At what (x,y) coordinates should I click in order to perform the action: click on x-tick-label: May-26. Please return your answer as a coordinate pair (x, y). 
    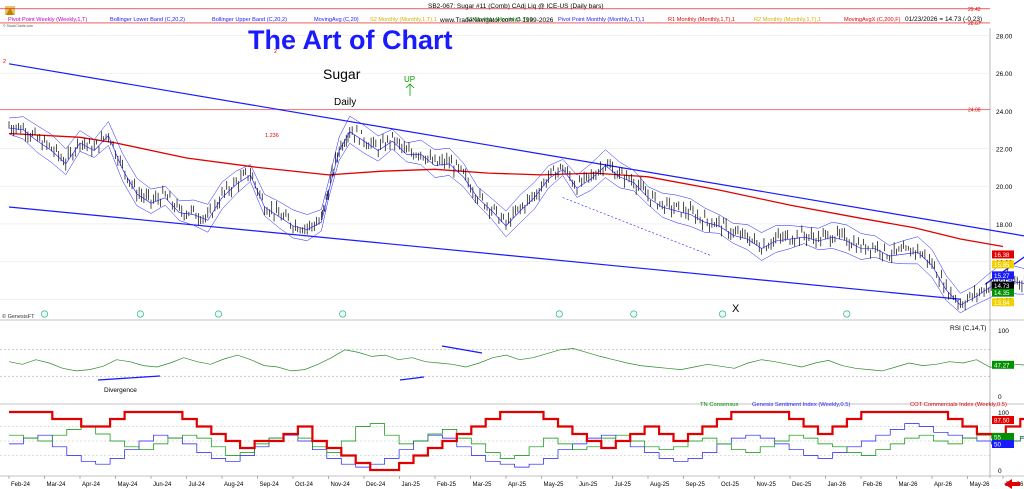
    Looking at the image, I should click on (980, 485).